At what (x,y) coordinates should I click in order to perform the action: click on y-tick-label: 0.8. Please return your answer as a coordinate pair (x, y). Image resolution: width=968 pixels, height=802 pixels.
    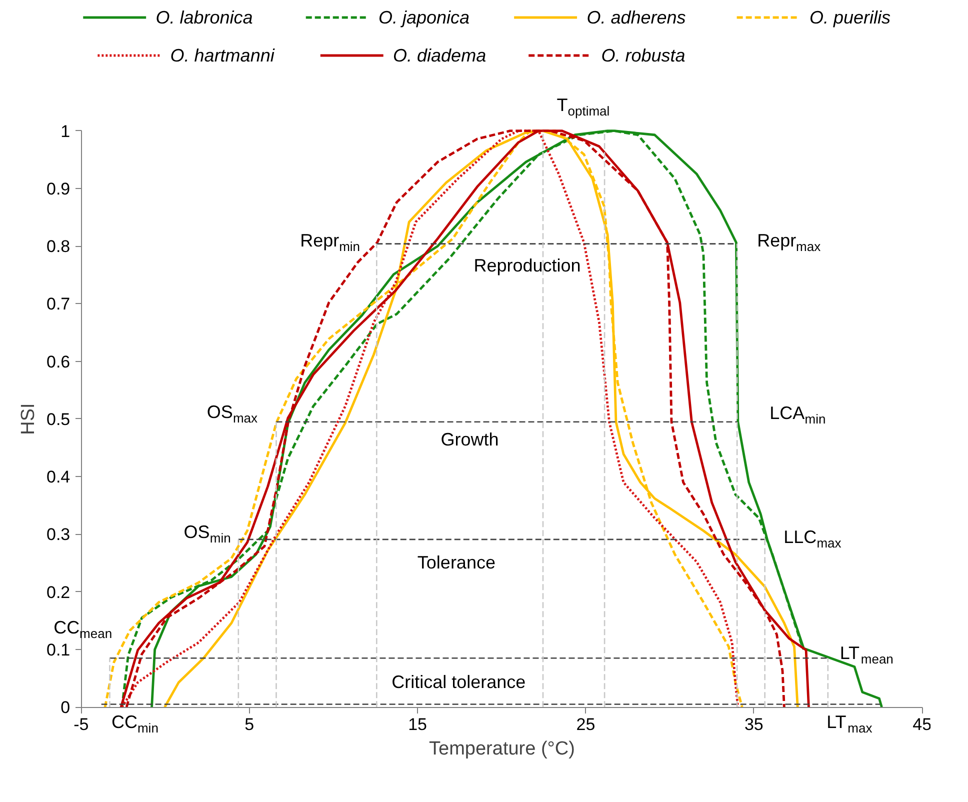
    Looking at the image, I should click on (58, 246).